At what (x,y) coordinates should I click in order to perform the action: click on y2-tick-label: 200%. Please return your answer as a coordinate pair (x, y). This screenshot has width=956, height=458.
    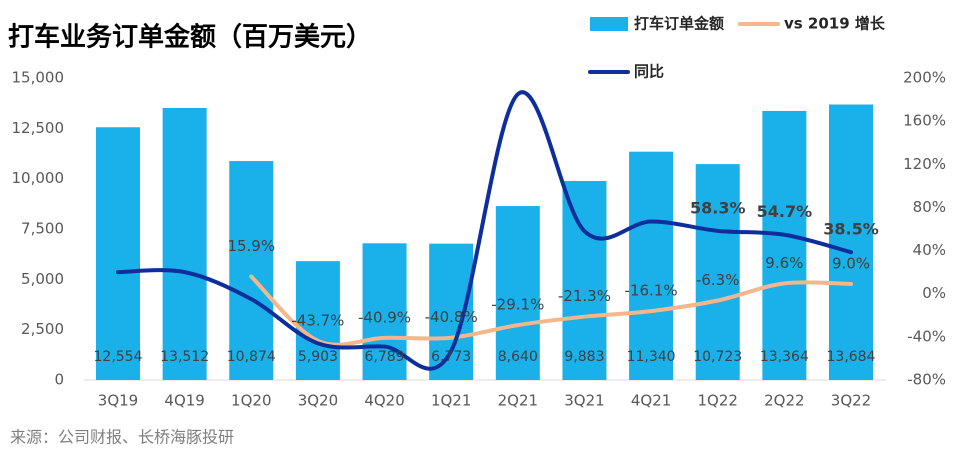
    Looking at the image, I should click on (924, 78).